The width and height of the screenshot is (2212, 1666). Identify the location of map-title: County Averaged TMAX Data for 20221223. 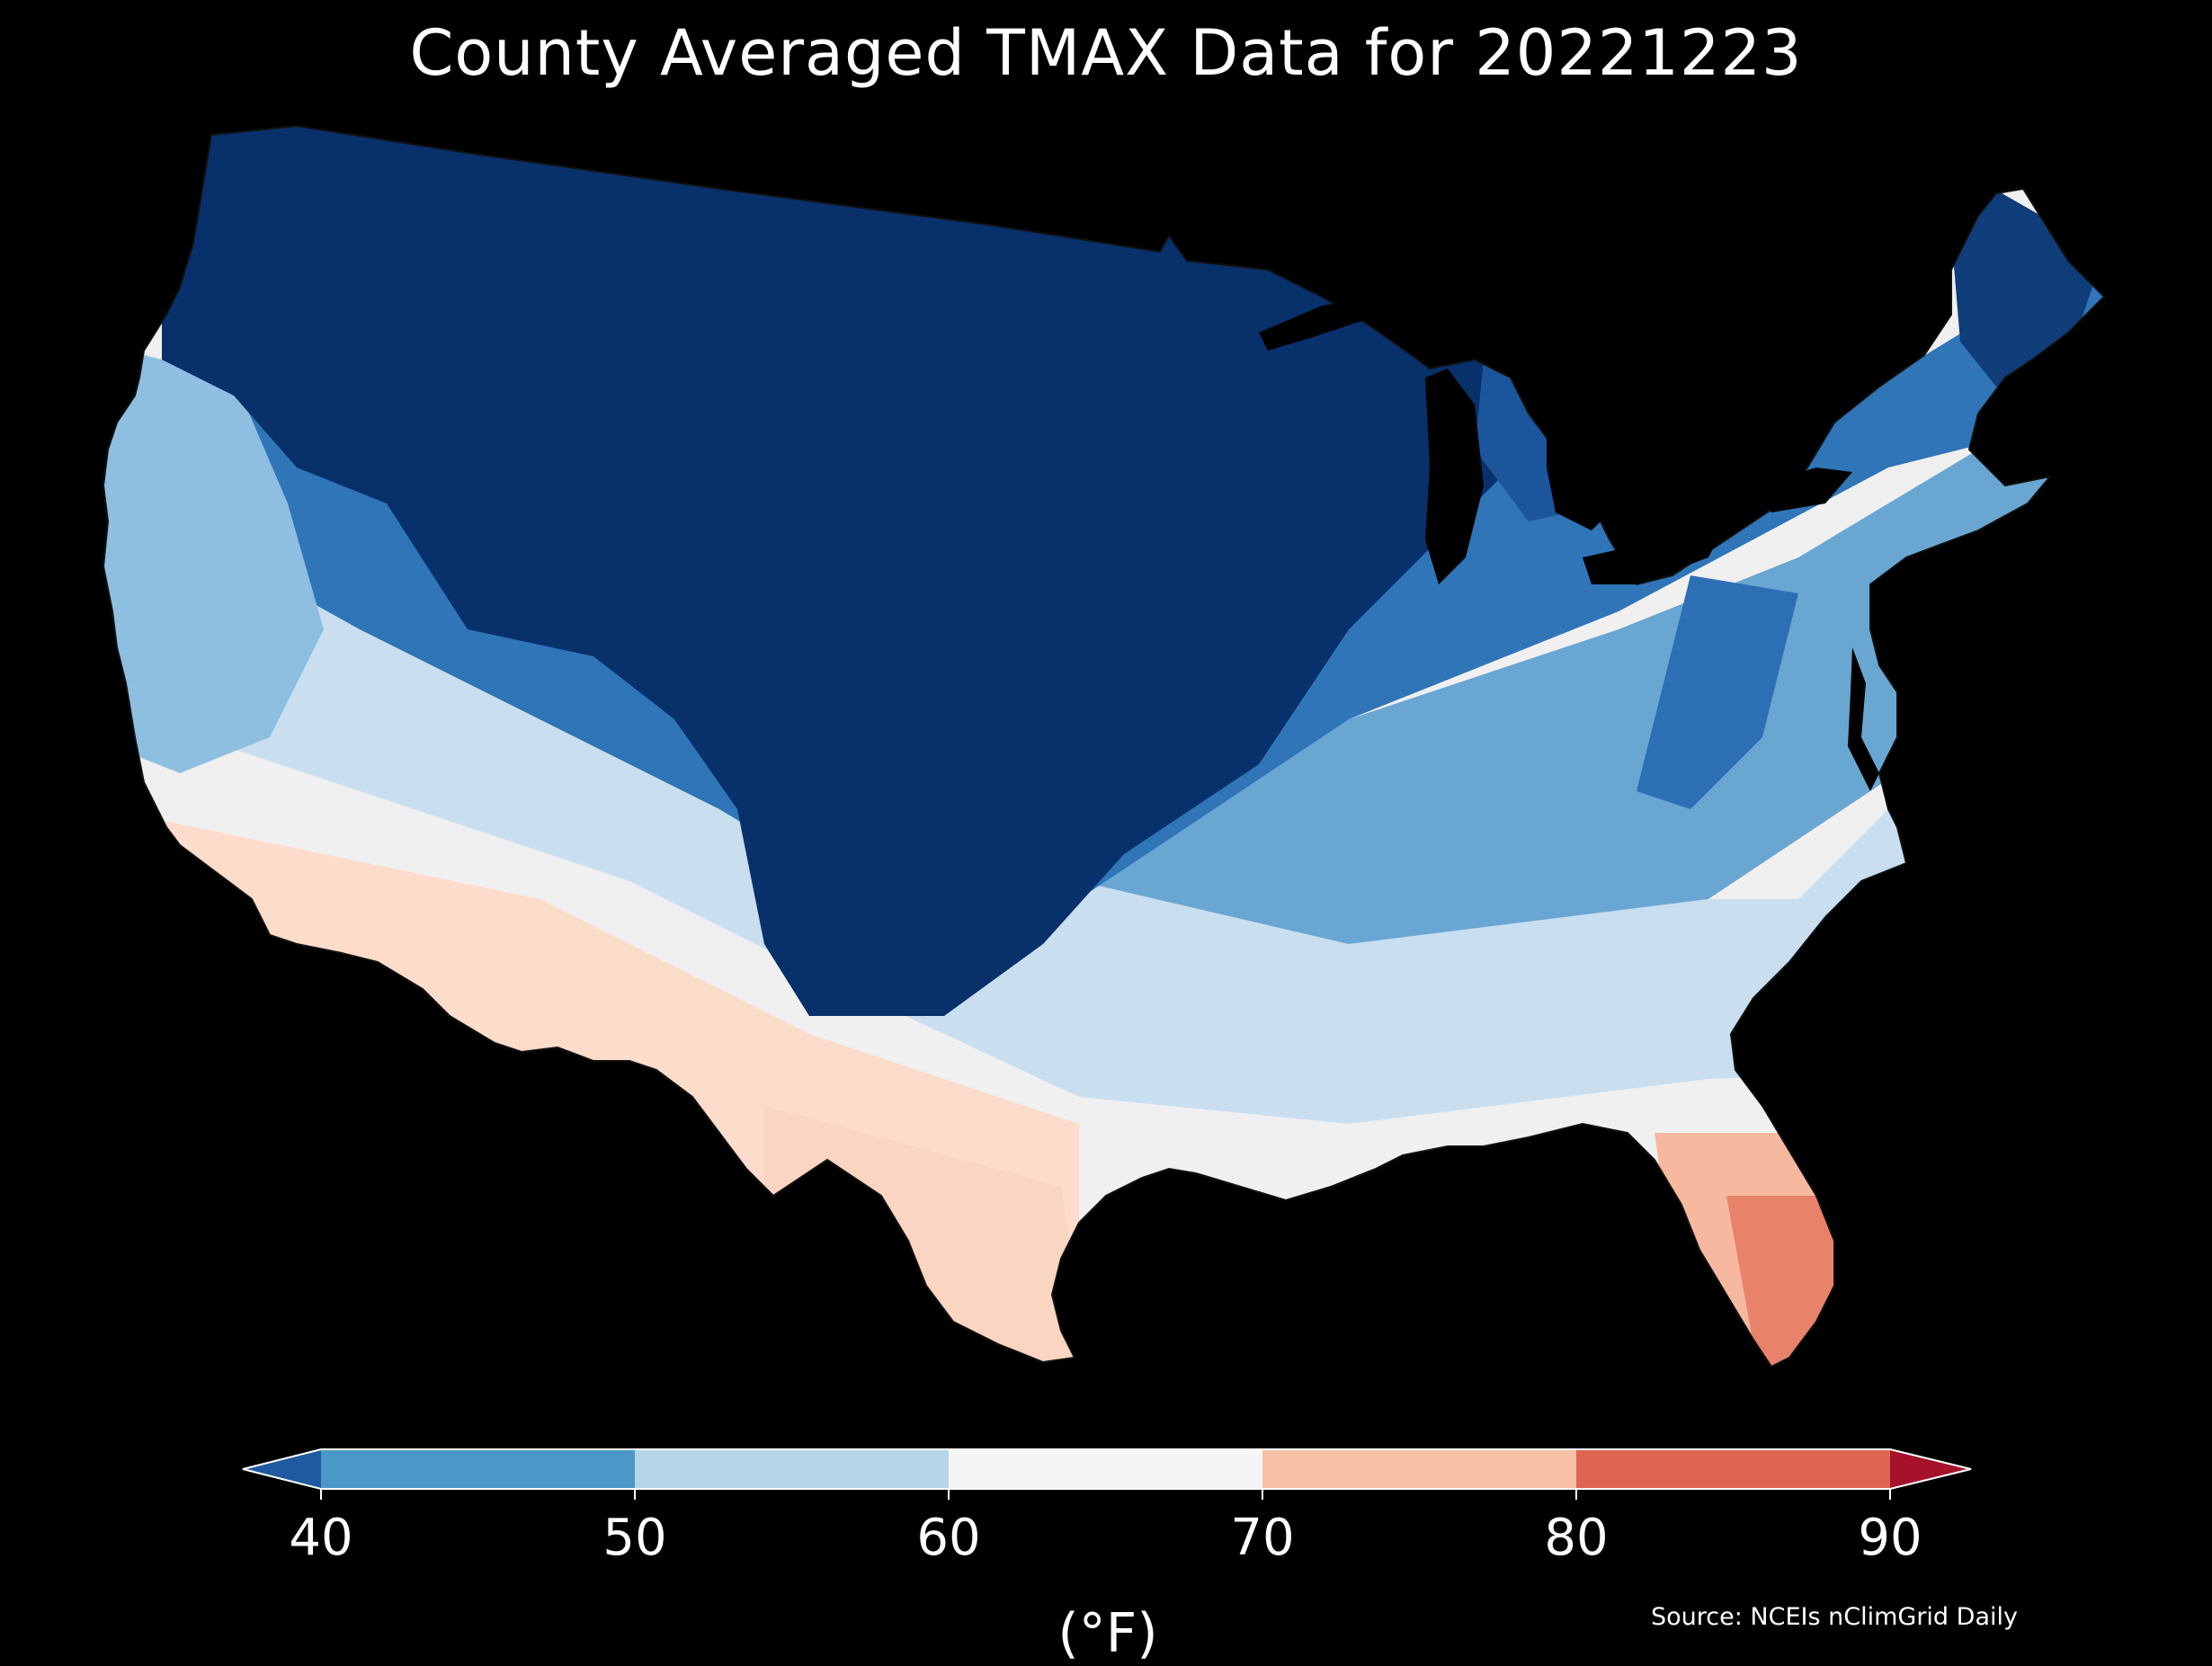
(1106, 53).